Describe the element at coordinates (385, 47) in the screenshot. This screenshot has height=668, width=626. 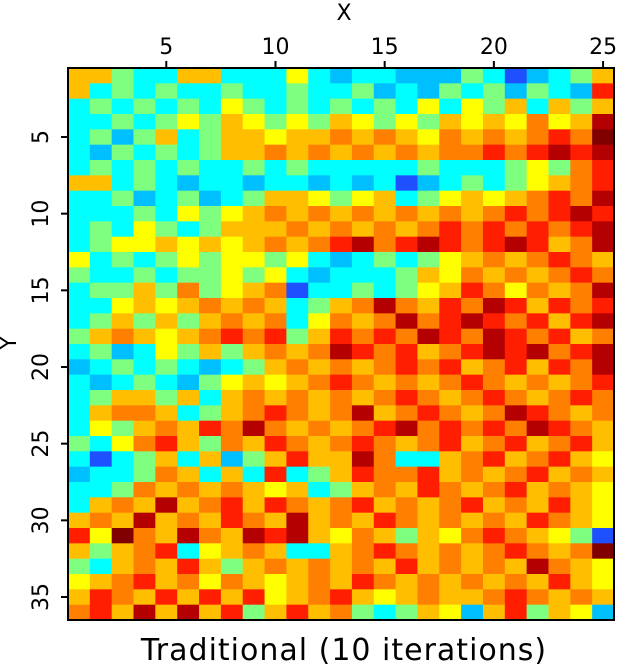
I see `x-tick-label: 15` at that location.